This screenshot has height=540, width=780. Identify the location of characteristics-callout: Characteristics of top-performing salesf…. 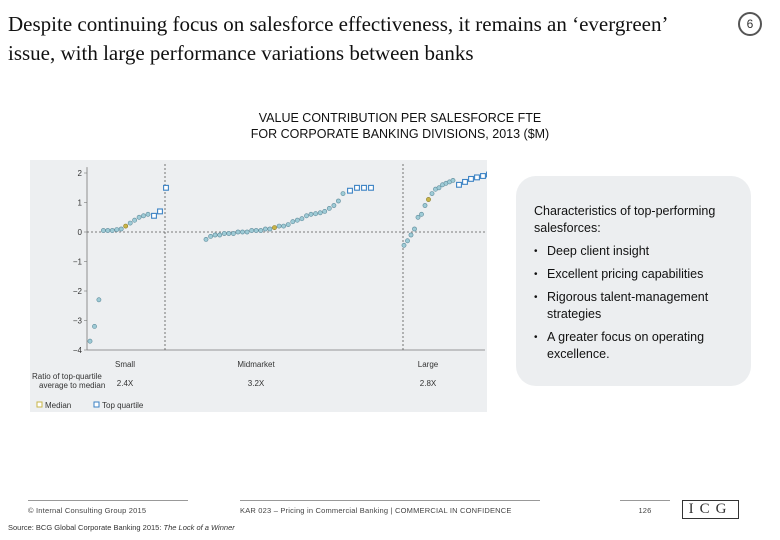
(633, 281).